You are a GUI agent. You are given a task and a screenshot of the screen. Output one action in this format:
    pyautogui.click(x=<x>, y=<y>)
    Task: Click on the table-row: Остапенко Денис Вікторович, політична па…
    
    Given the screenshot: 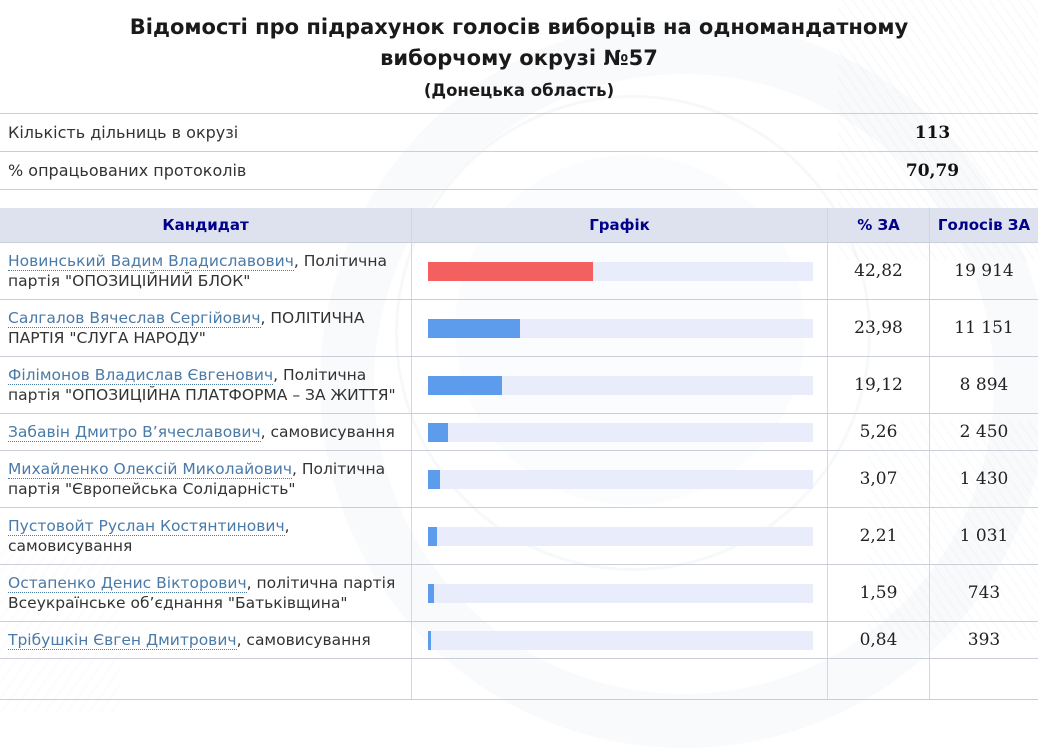 What is the action you would take?
    pyautogui.click(x=519, y=593)
    